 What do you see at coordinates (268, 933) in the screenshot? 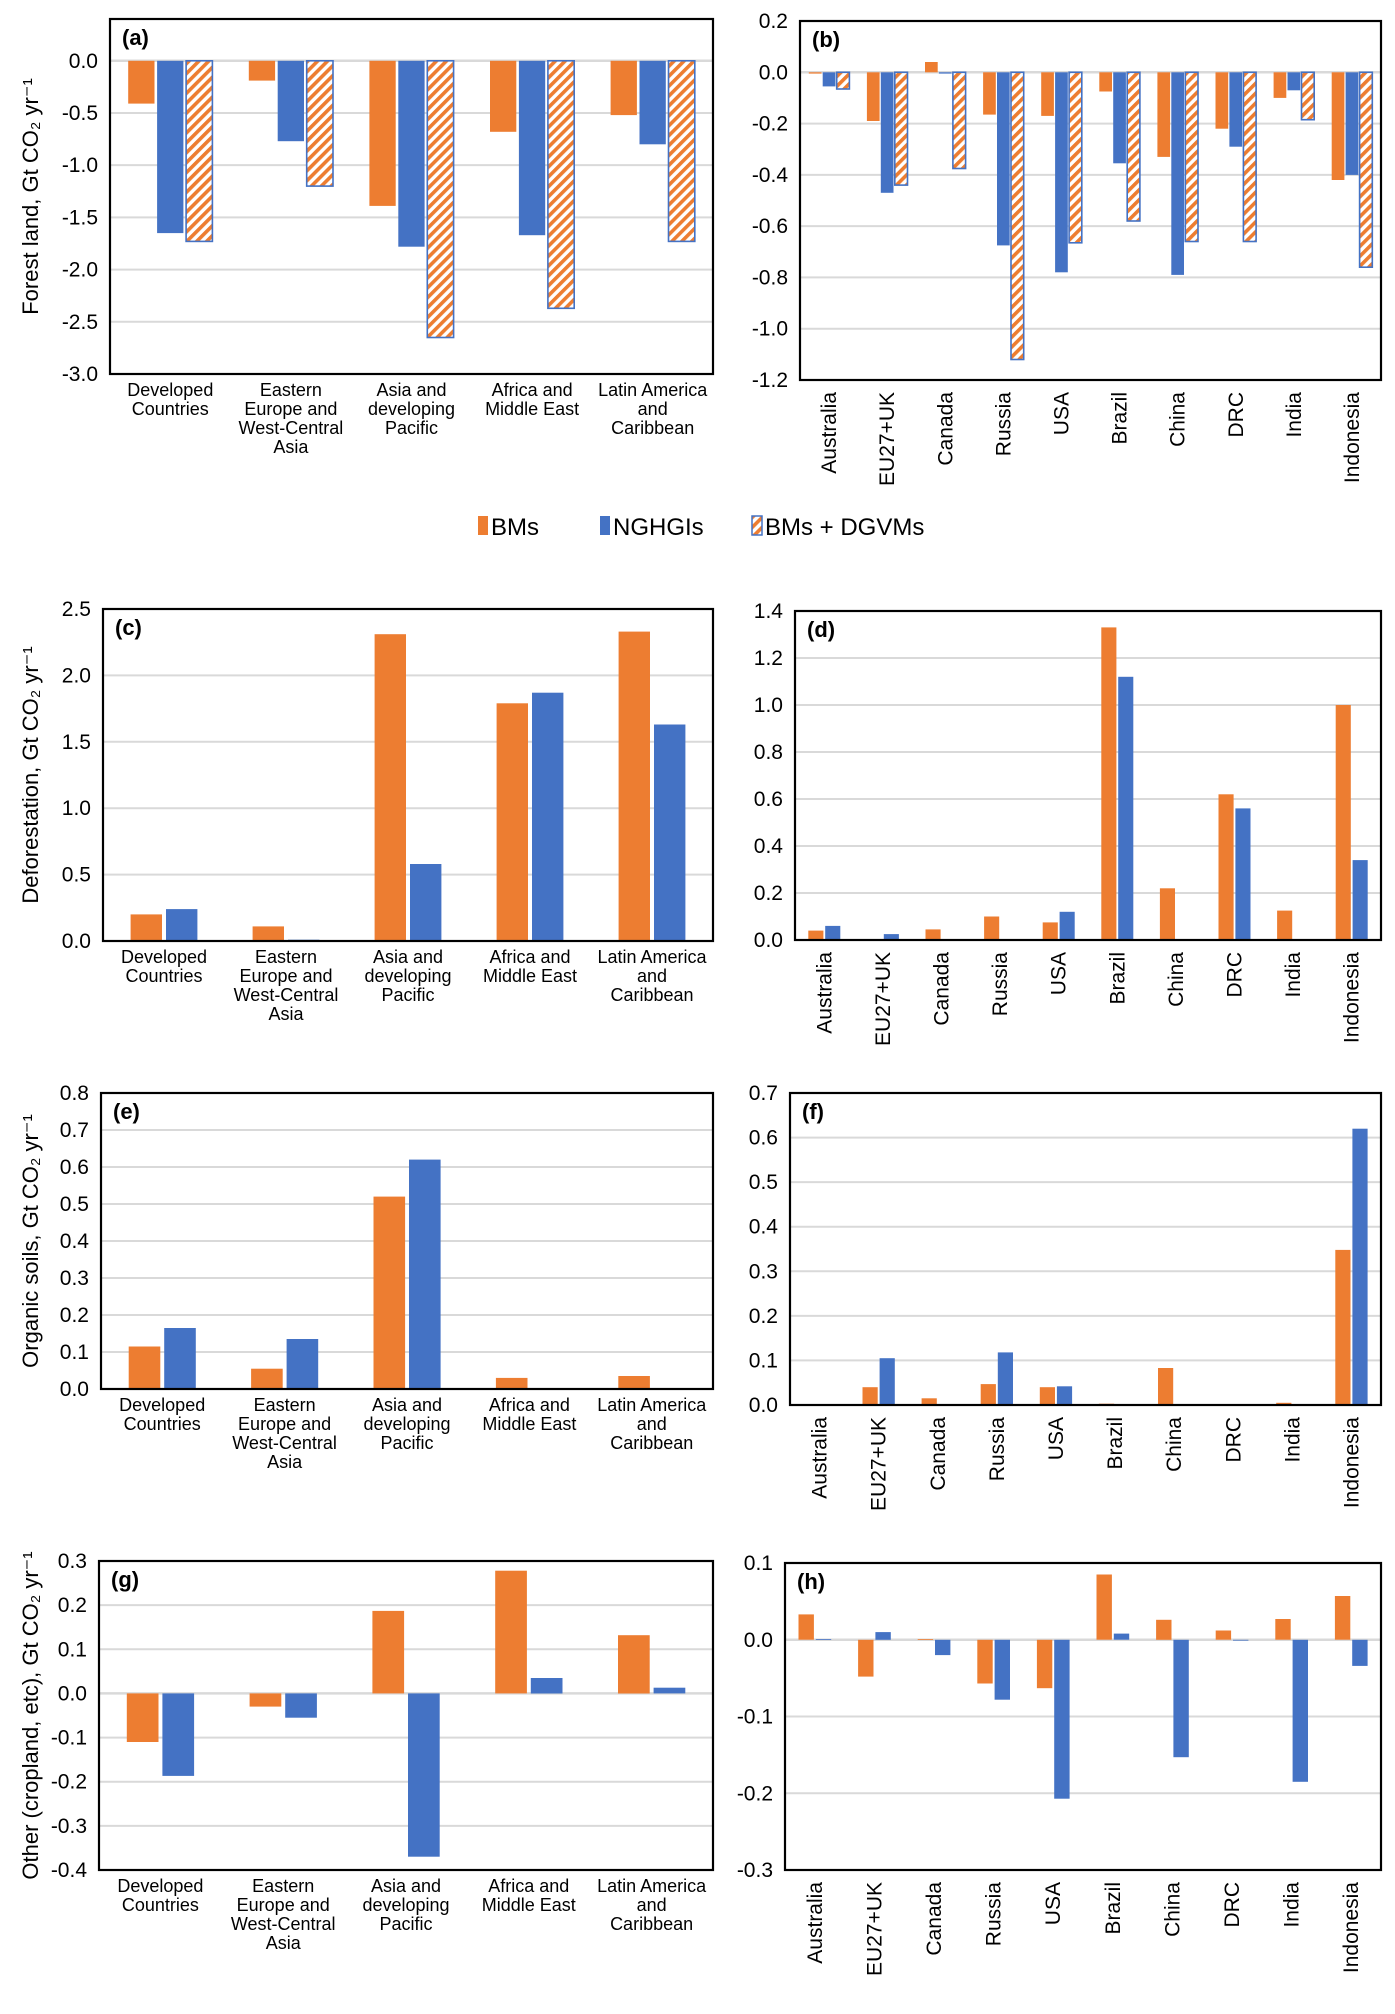
I see `bar-bms-eastern-europe-and-west-central-asia` at bounding box center [268, 933].